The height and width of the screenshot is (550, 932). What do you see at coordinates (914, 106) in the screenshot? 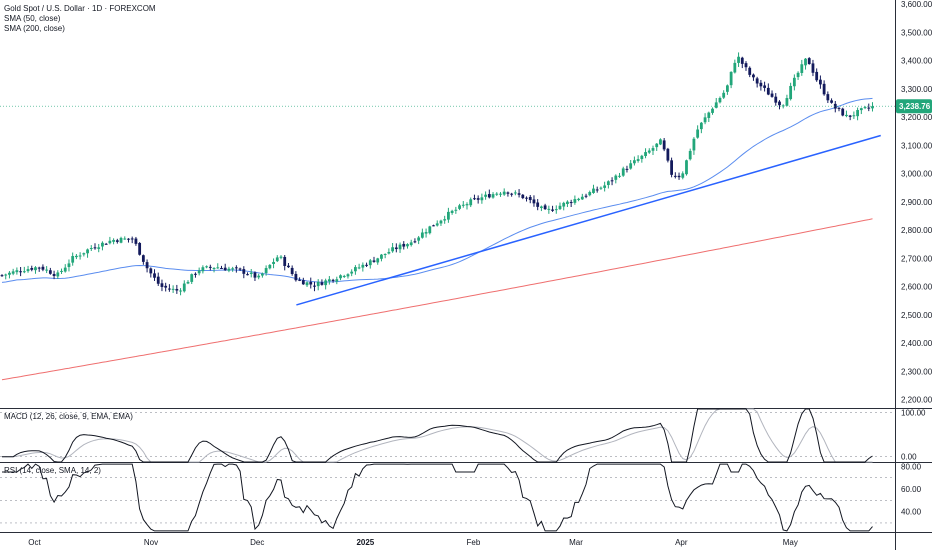
I see `last-price-badge` at bounding box center [914, 106].